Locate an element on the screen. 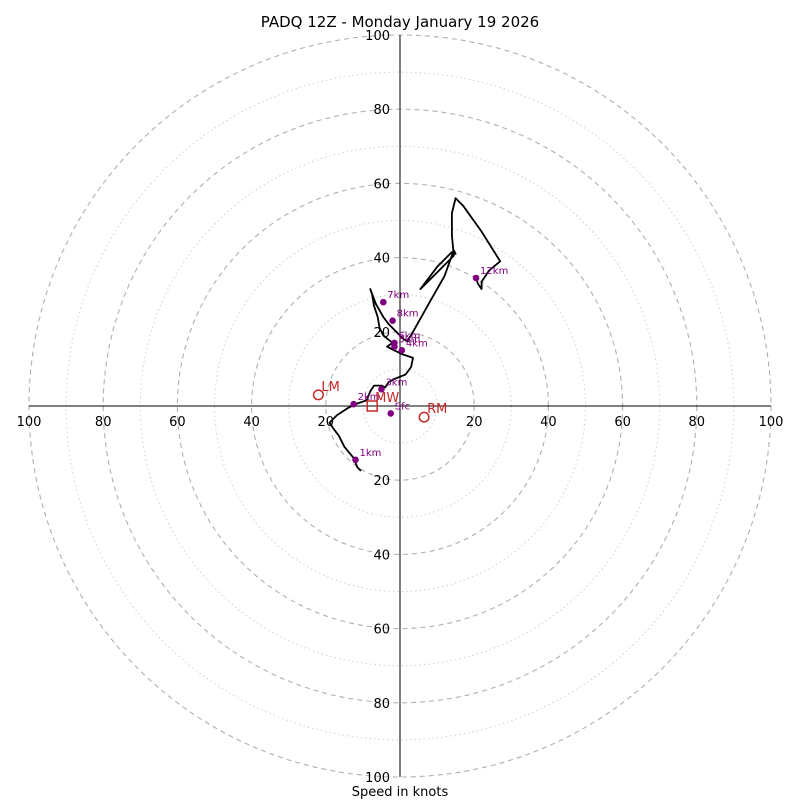 The image size is (800, 800). height-label-1km: 1km is located at coordinates (370, 453).